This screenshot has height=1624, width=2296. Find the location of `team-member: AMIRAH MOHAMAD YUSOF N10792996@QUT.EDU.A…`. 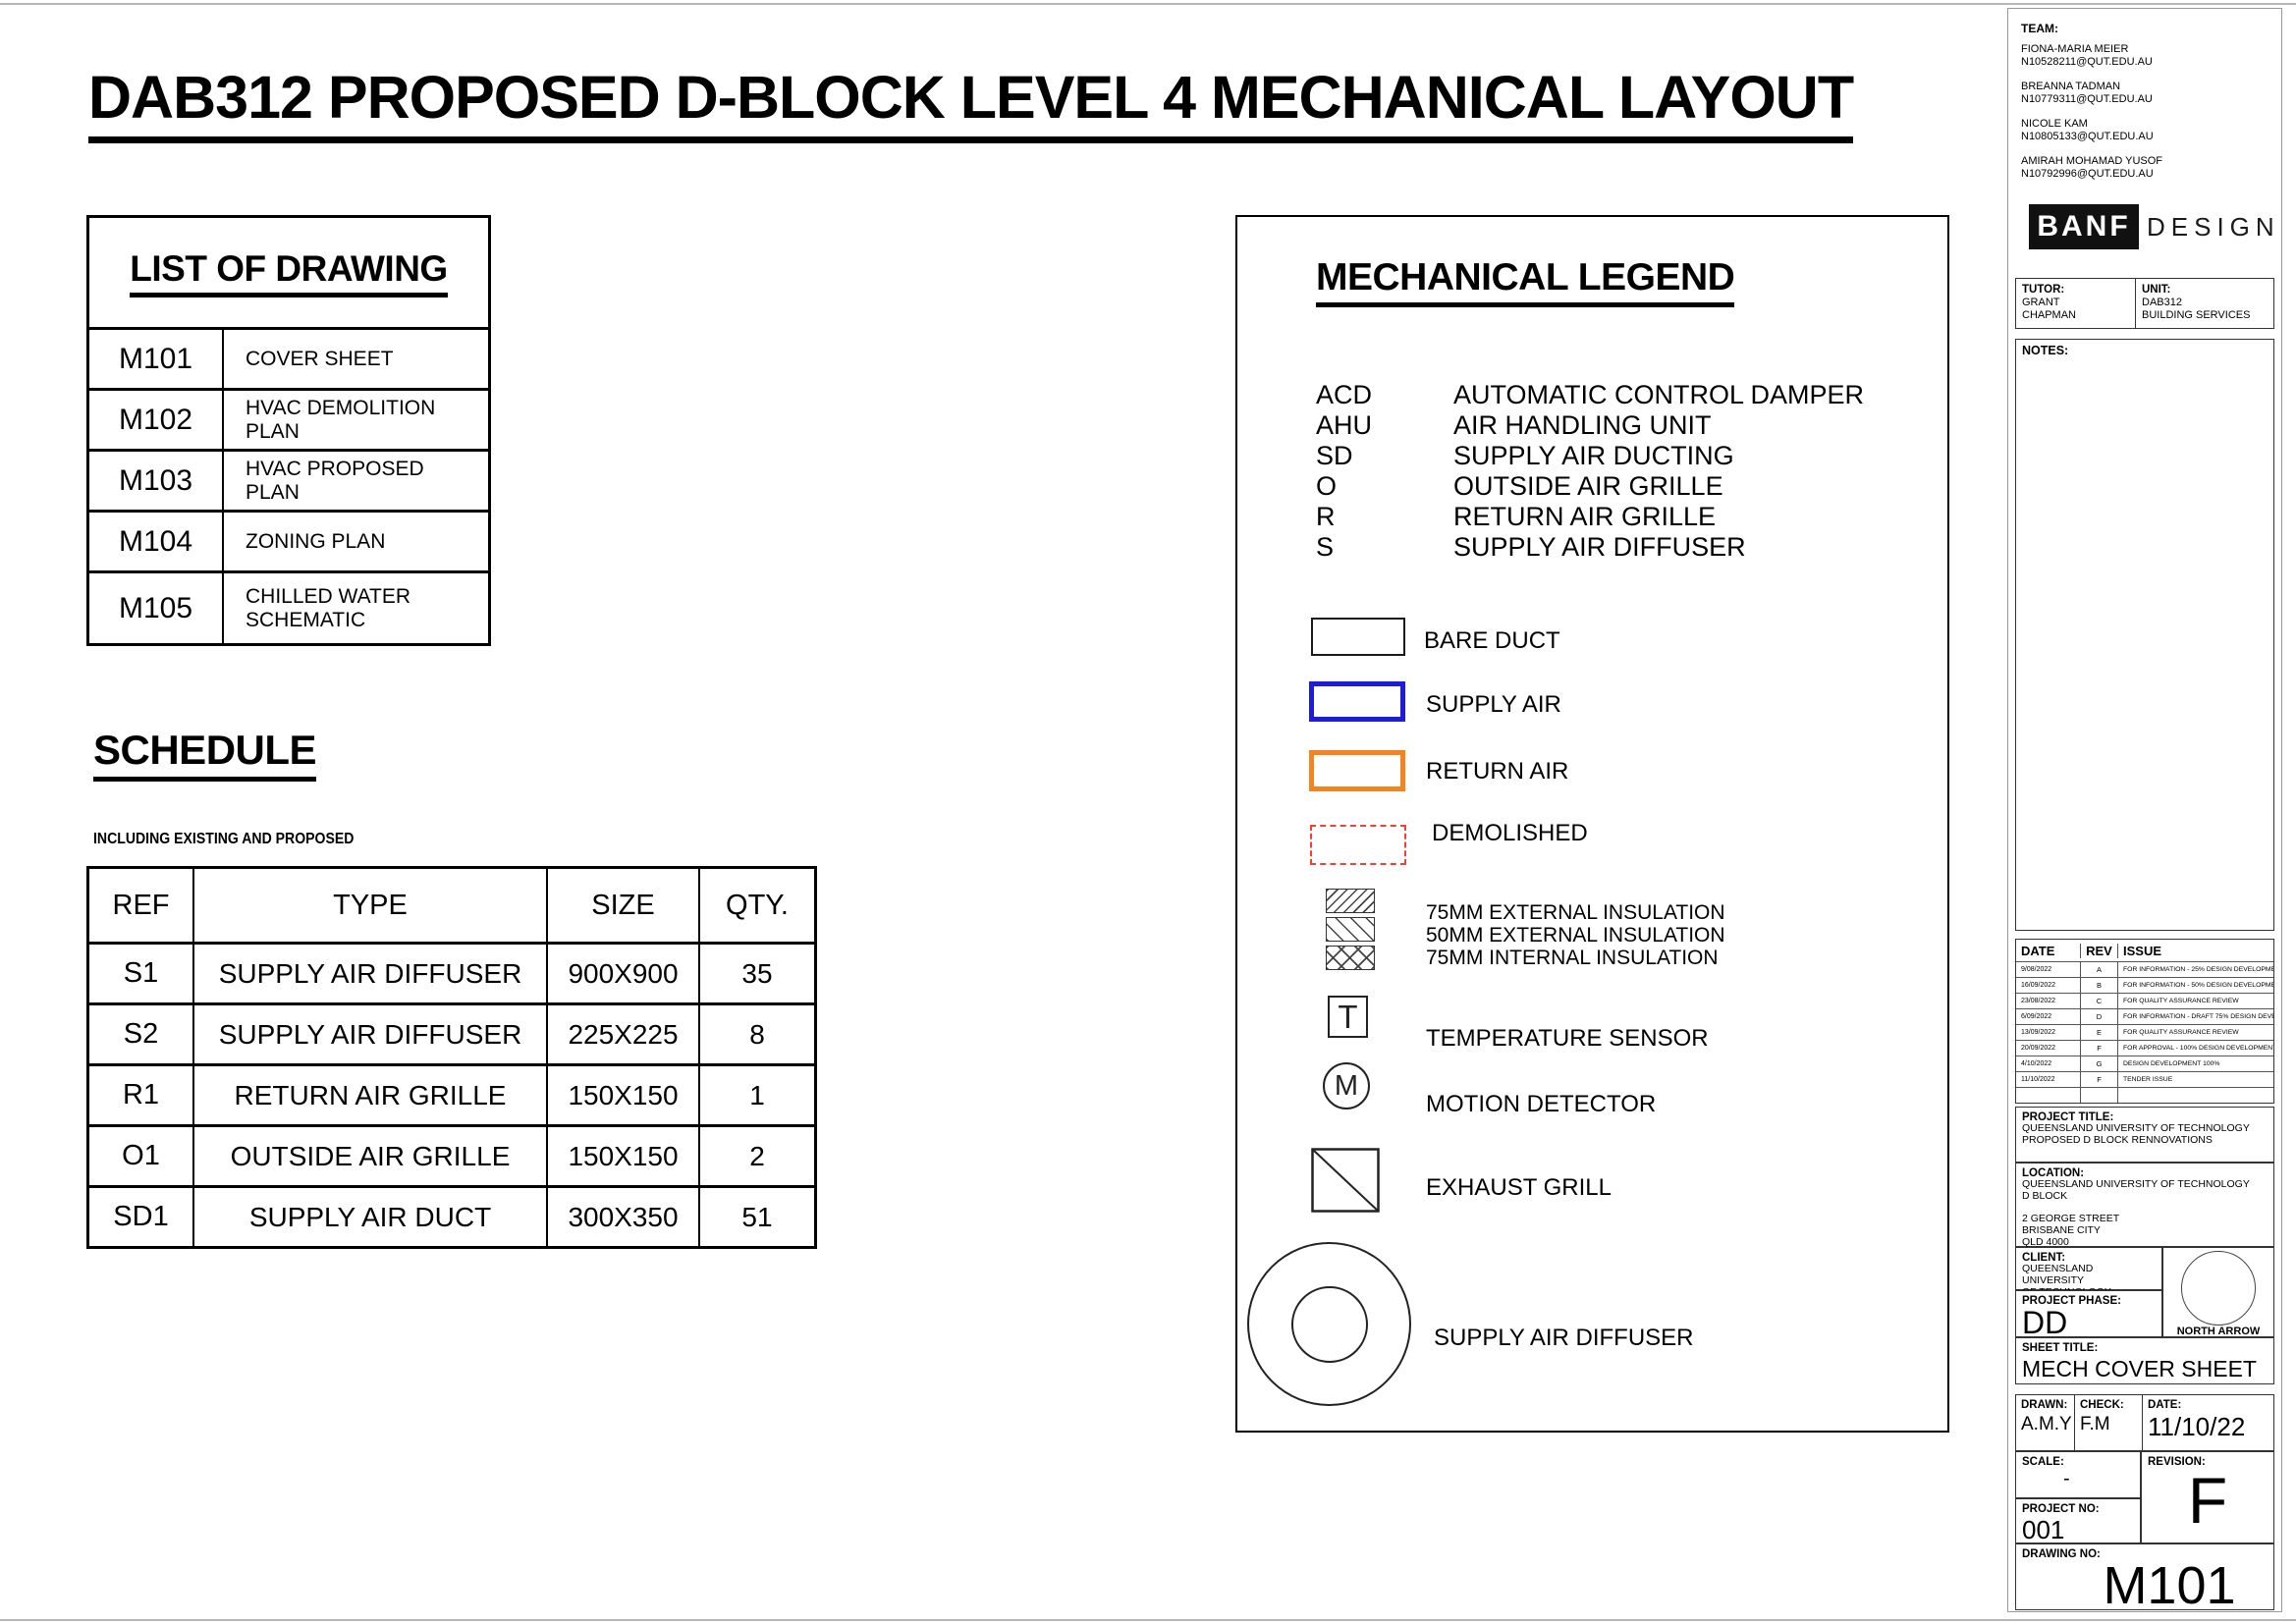

team-member: AMIRAH MOHAMAD YUSOF N10792996@QUT.EDU.A… is located at coordinates (2144, 167).